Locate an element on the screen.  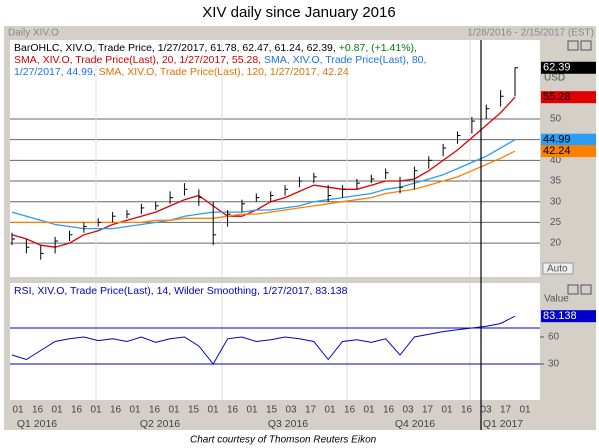
scale-button is located at coordinates (558, 268).